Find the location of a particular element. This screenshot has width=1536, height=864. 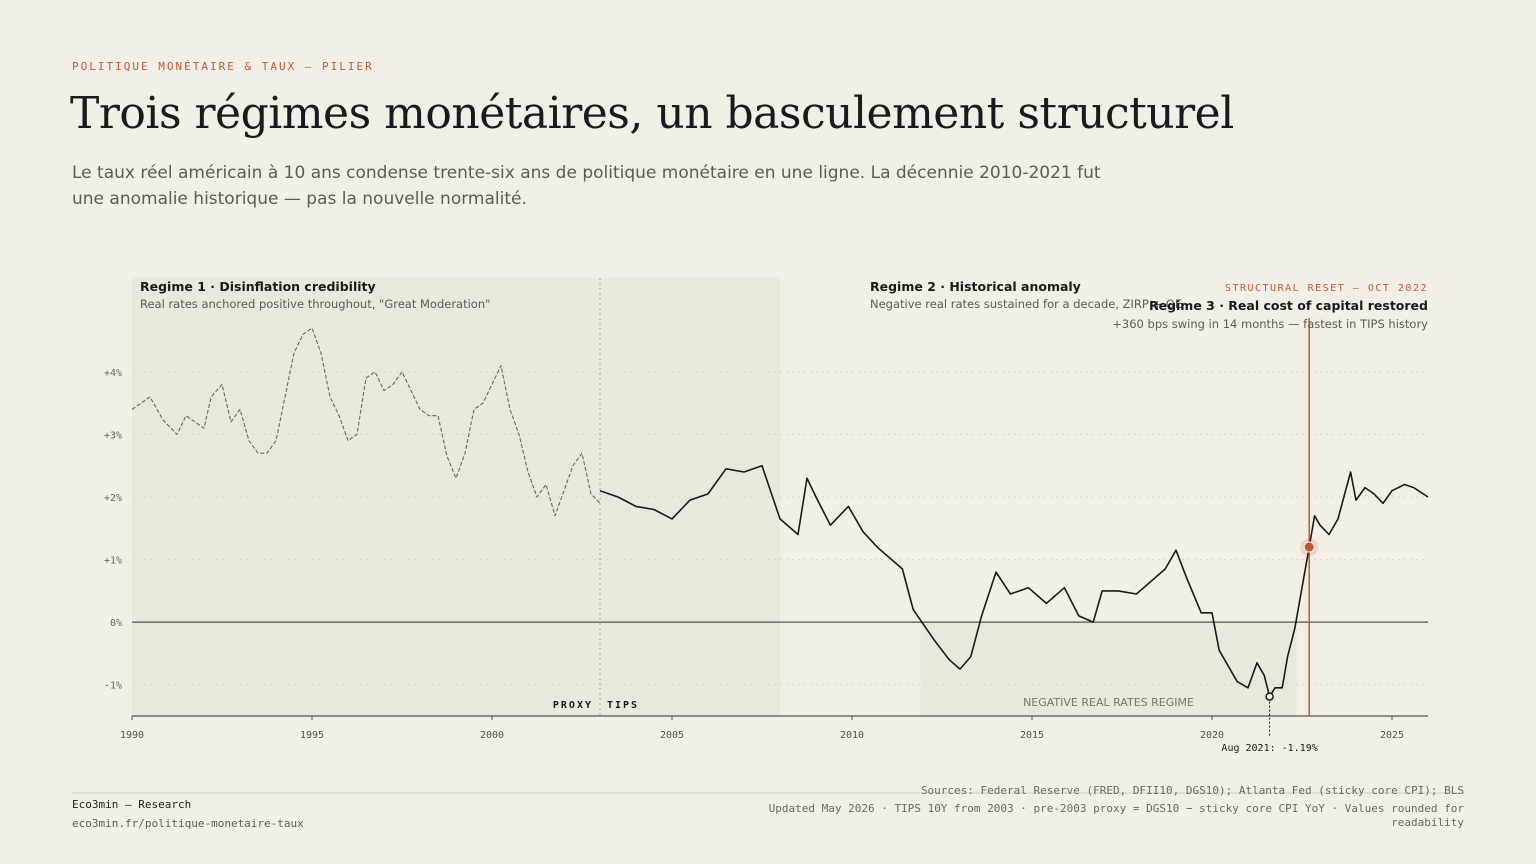

footer-brand: Eco3min — Research is located at coordinates (132, 804).